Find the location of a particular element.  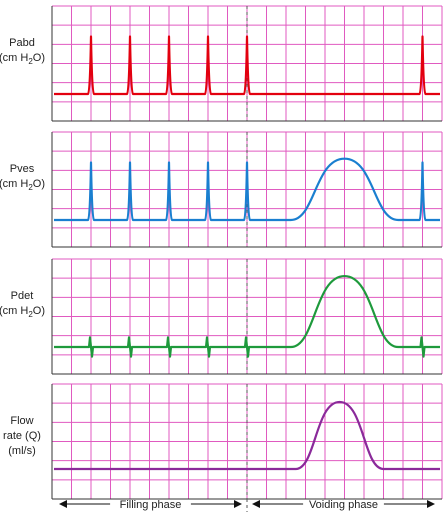

trace-pdet is located at coordinates (247, 316).